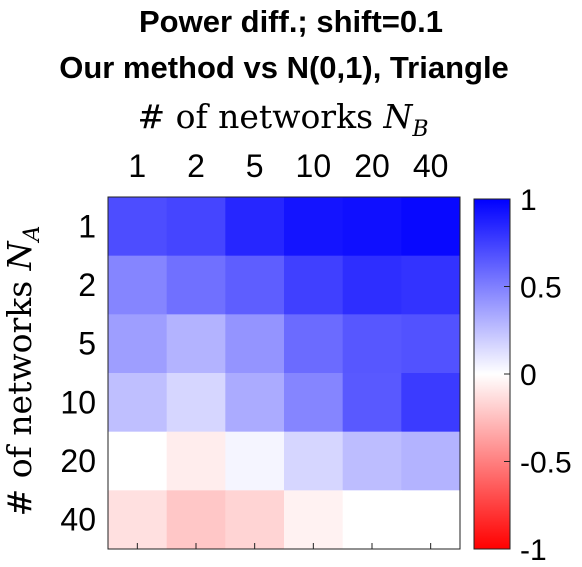 This screenshot has height=567, width=582. What do you see at coordinates (87, 285) in the screenshot?
I see `y-tick-label: 2` at bounding box center [87, 285].